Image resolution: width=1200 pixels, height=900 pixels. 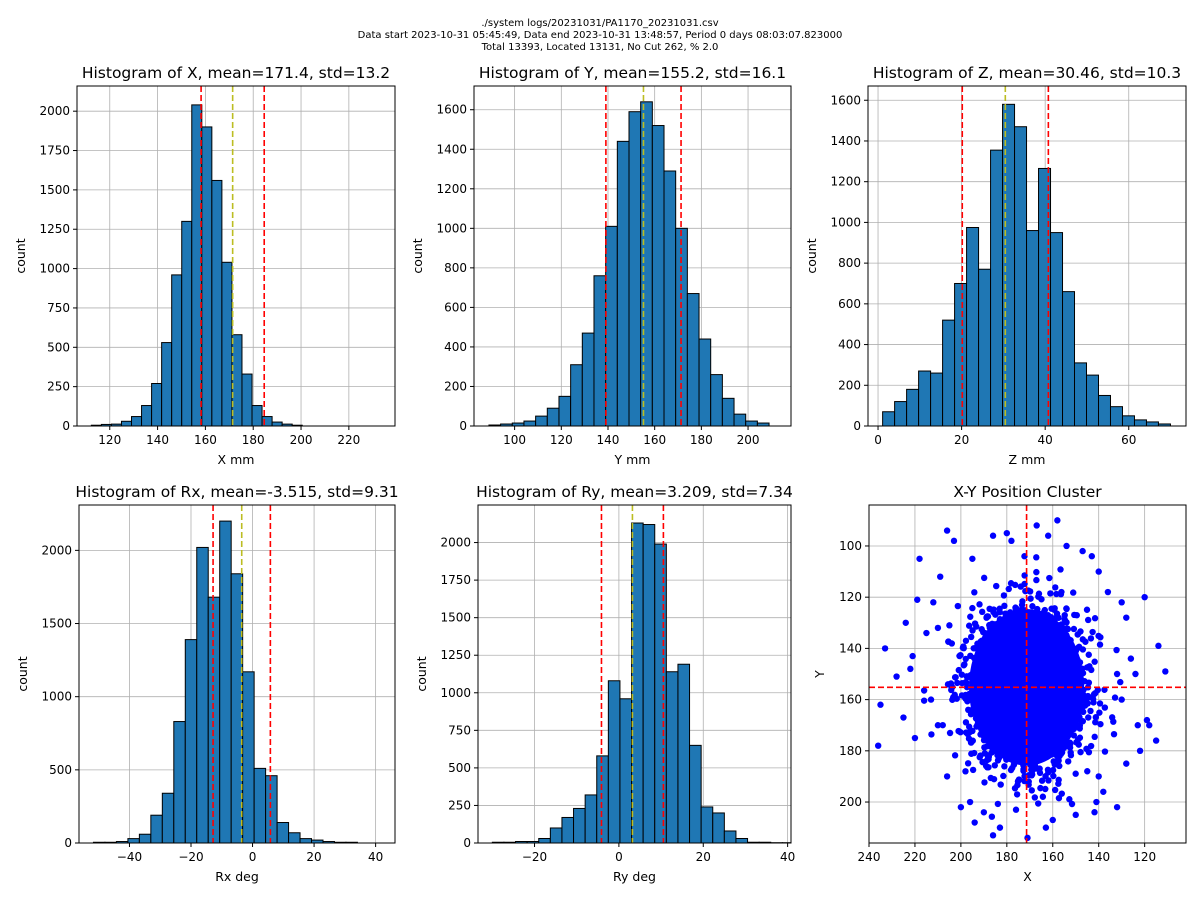 I want to click on y-axis-label: Y, so click(x=819, y=674).